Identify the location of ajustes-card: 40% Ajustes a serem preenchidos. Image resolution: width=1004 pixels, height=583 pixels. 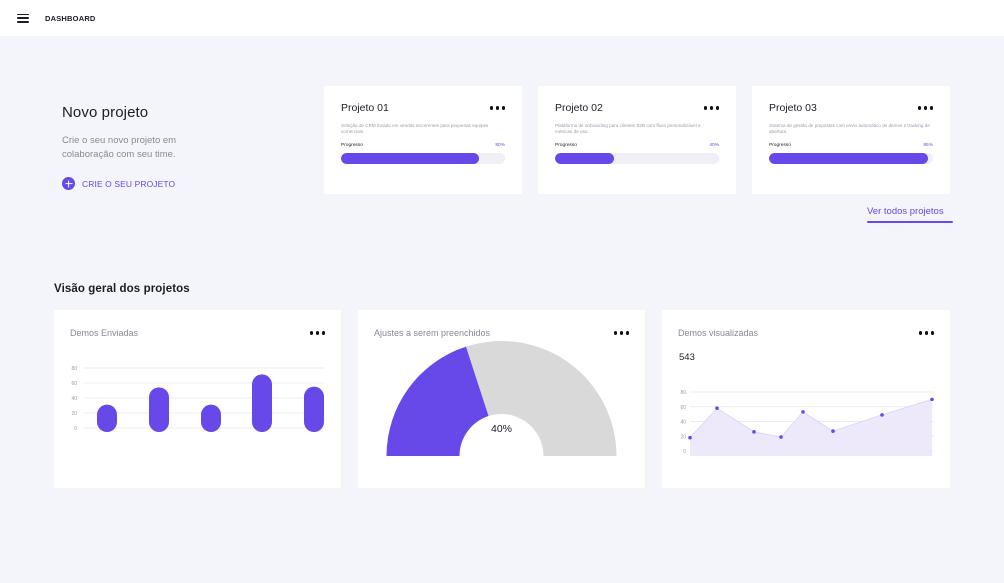
(501, 399).